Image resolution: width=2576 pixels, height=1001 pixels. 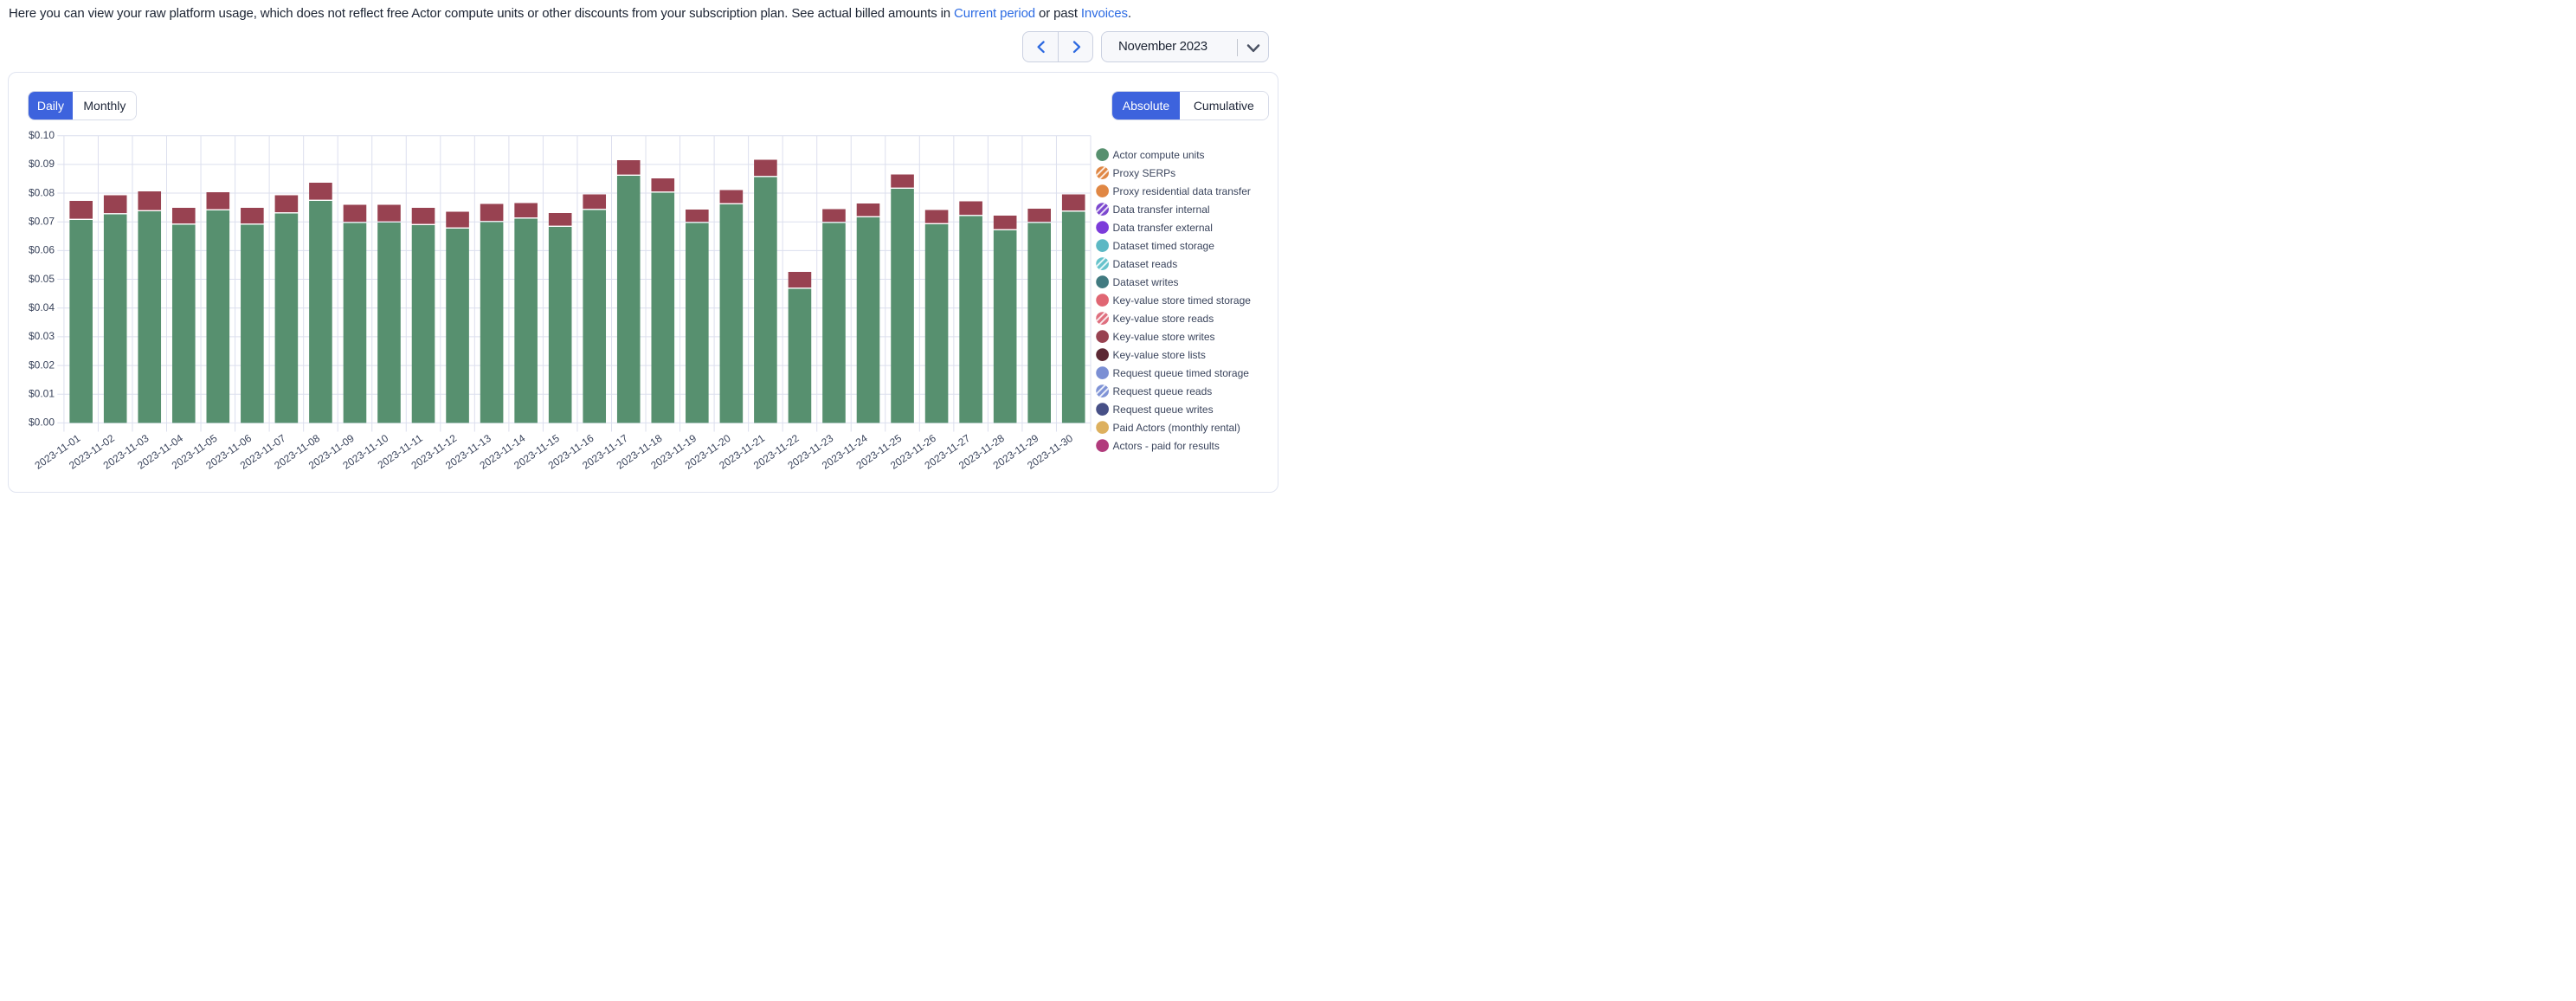 I want to click on svg-text: Data transfer internal, so click(x=1161, y=209).